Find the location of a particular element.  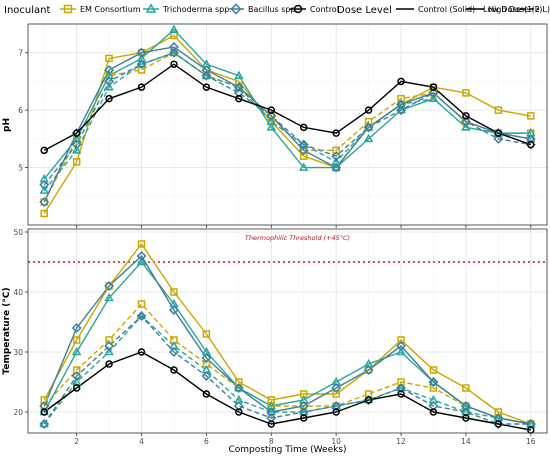

legend-marker-bacillus-spp is located at coordinates (236, 9).